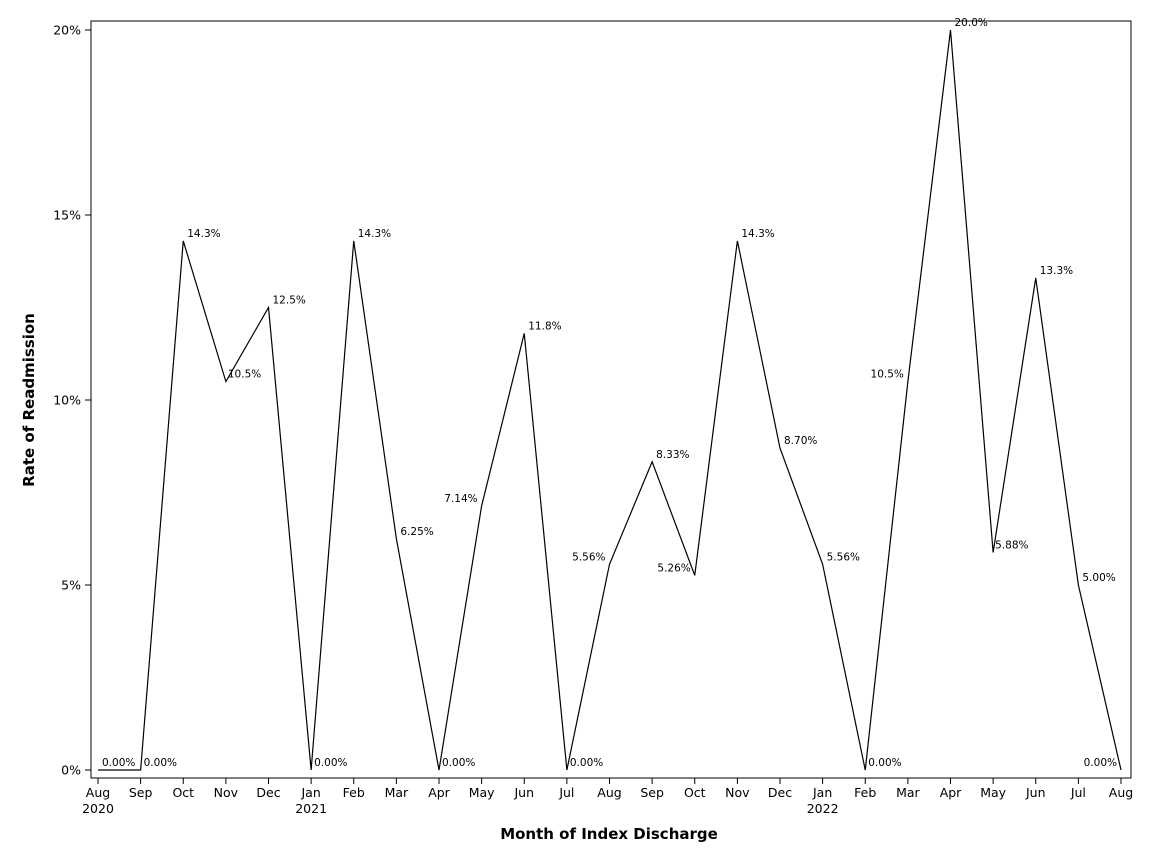  What do you see at coordinates (71, 770) in the screenshot?
I see `y-tick-label: 0%` at bounding box center [71, 770].